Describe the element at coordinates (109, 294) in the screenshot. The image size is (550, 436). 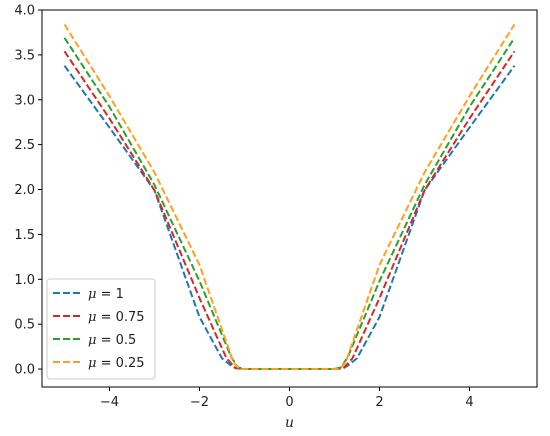
I see `legend-value: = 1` at that location.